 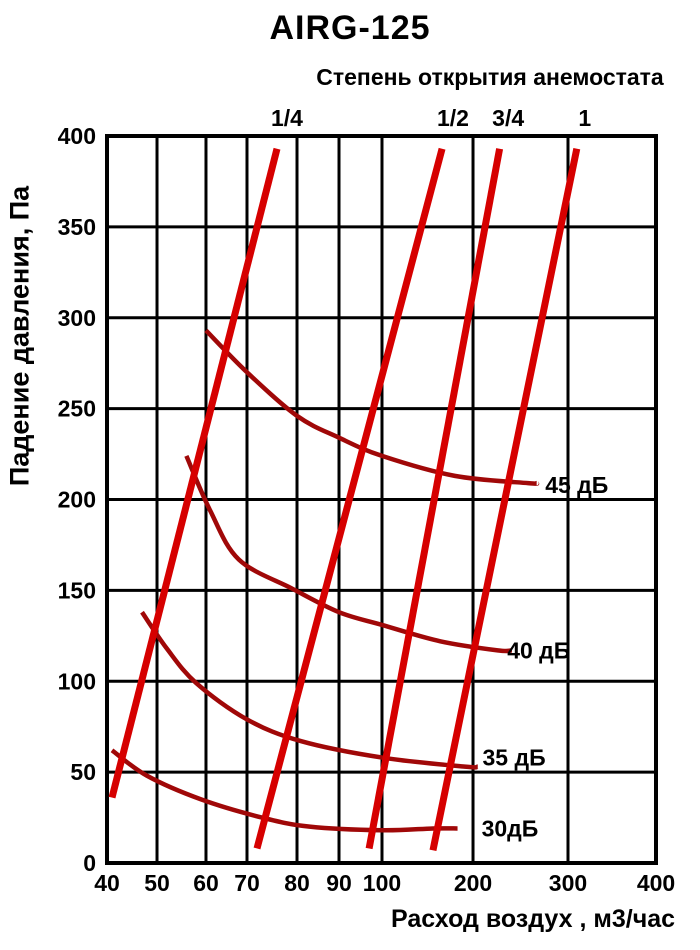 I want to click on top-tick-label-1: 1, so click(x=584, y=118).